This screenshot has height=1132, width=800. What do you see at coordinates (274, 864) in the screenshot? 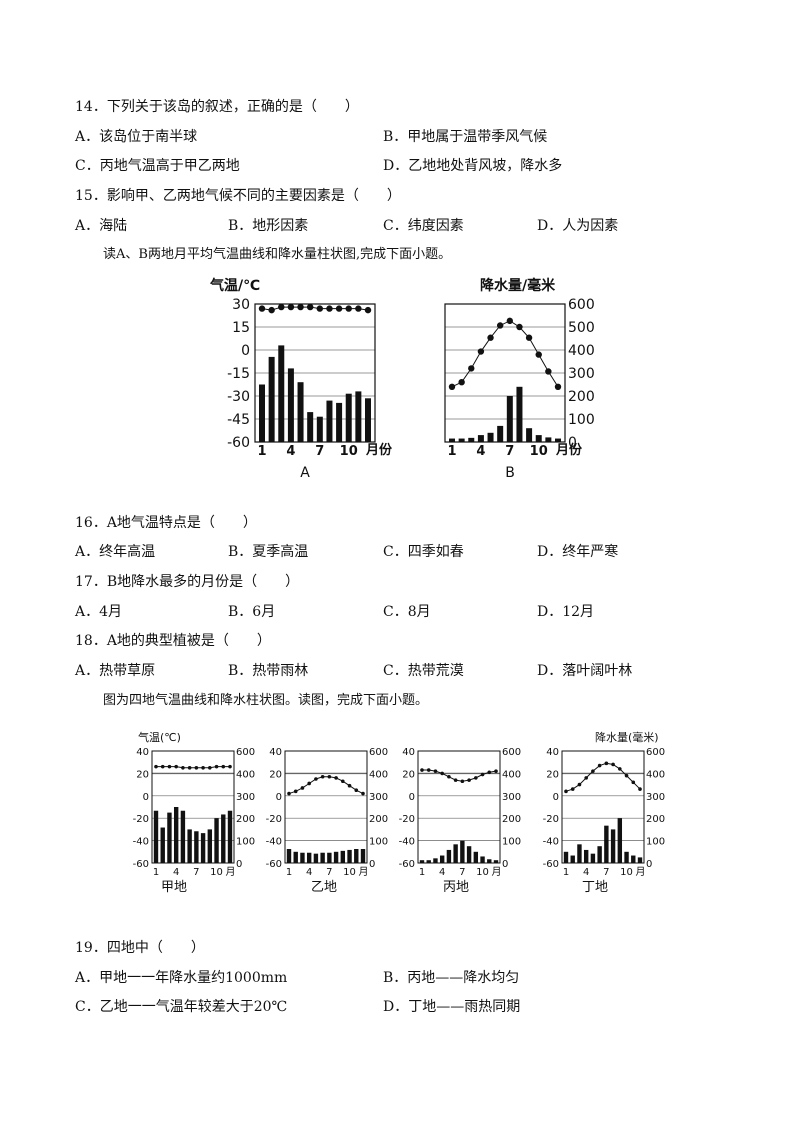
I see `c-yi-temp-tick: -60` at bounding box center [274, 864].